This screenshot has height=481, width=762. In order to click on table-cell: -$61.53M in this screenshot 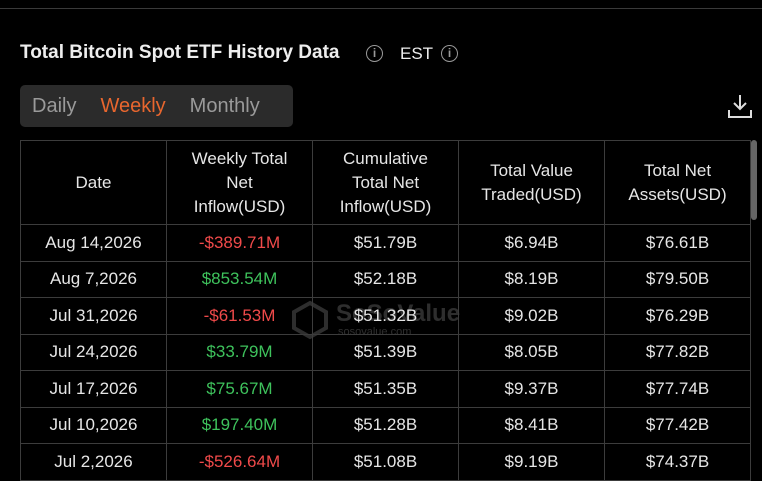, I will do `click(239, 316)`.